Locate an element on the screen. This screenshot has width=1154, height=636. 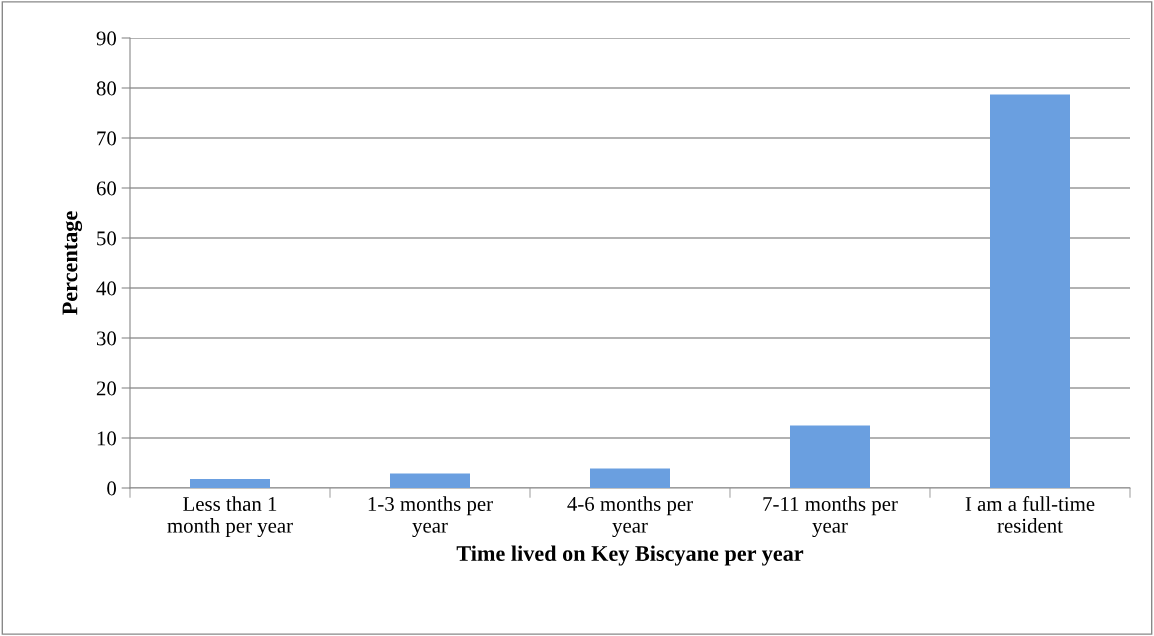
x-axis-title: Time lived on Key Biscyane per year is located at coordinates (630, 555).